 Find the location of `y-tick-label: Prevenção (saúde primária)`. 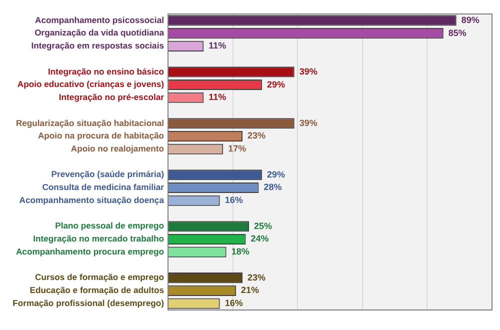

y-tick-label: Prevenção (saúde primária) is located at coordinates (107, 174).